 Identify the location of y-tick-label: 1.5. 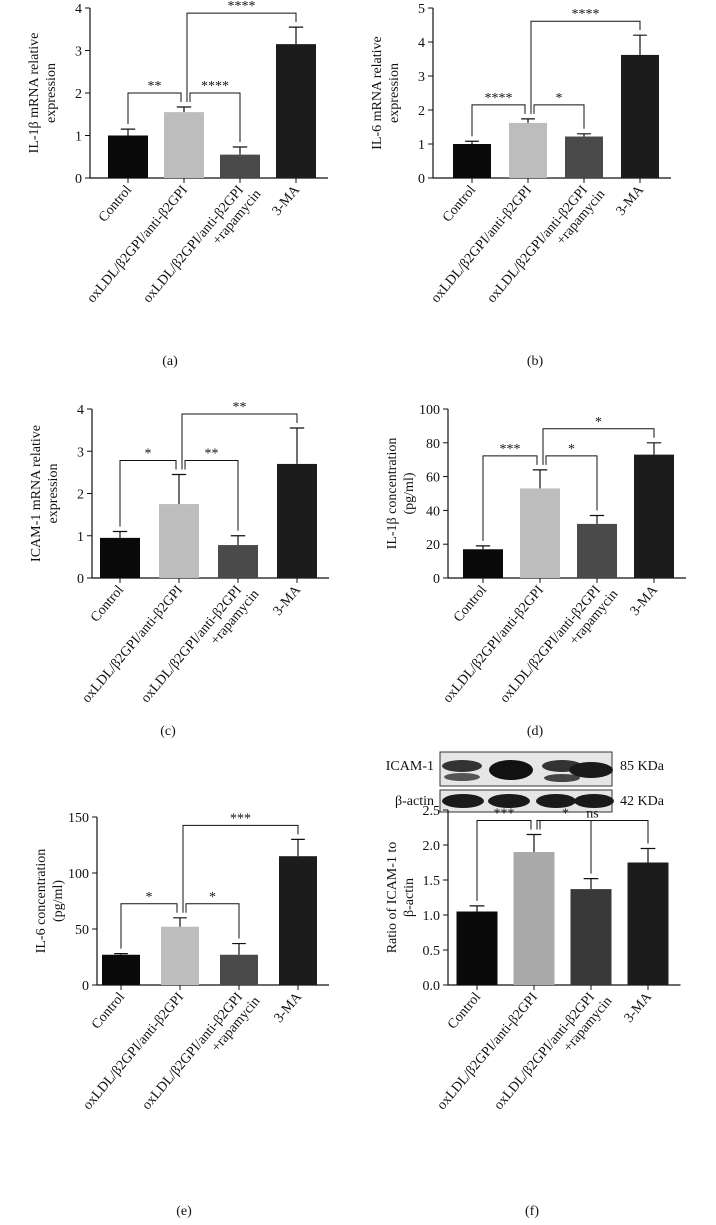
(432, 881).